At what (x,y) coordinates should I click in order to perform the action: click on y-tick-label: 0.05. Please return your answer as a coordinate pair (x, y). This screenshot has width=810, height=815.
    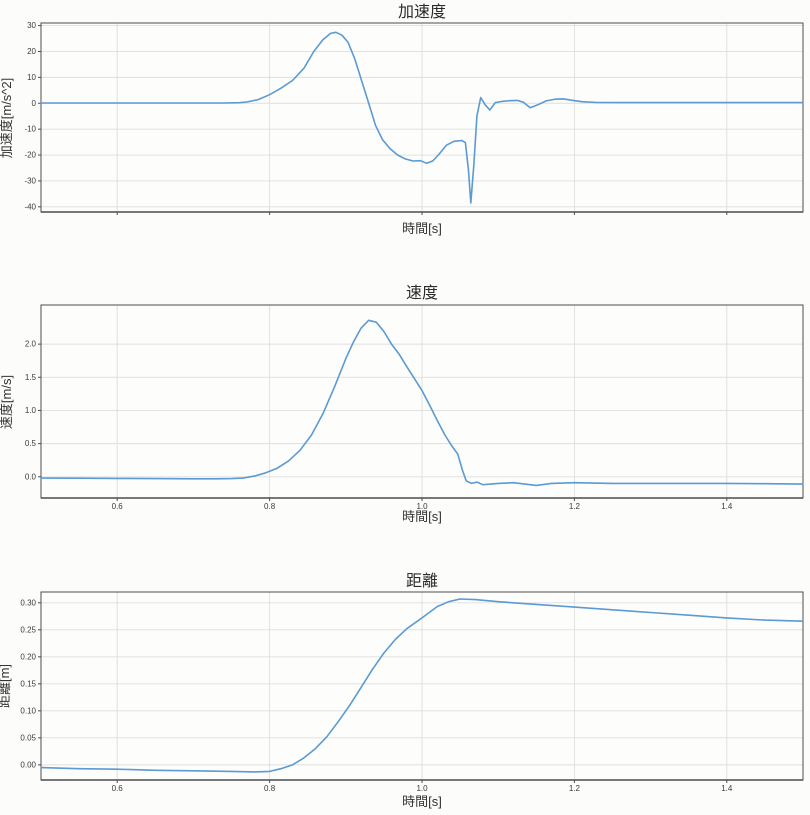
    Looking at the image, I should click on (28, 737).